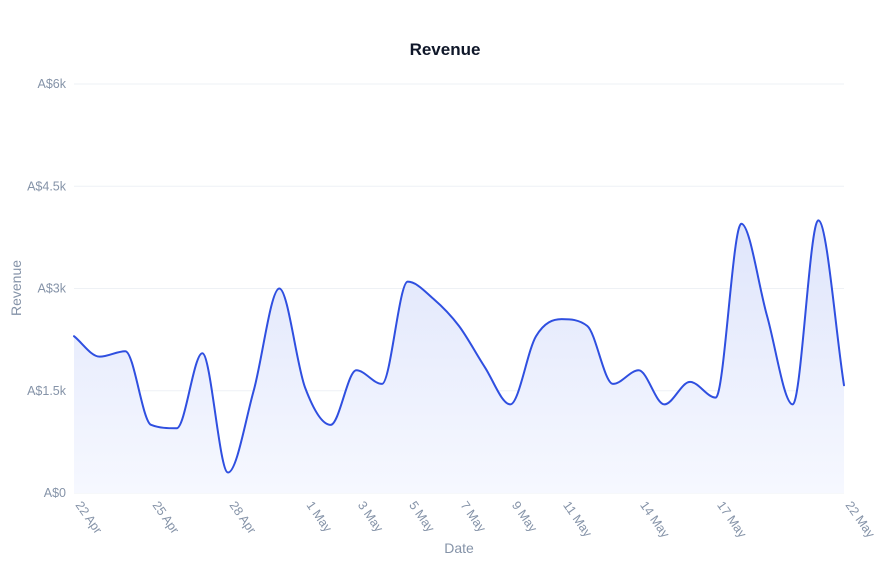 The width and height of the screenshot is (894, 569). I want to click on x-tick-label: 7 May, so click(473, 517).